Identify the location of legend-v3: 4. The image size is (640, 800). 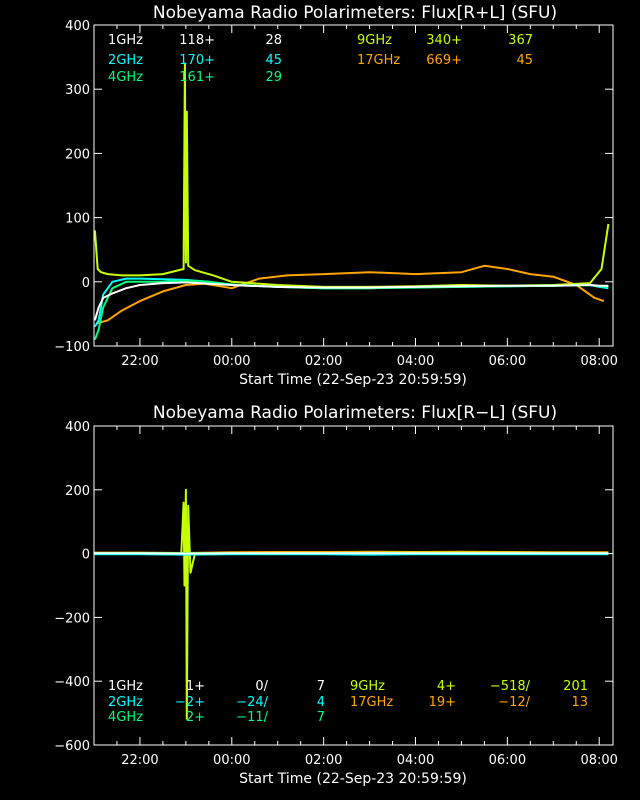
(321, 702).